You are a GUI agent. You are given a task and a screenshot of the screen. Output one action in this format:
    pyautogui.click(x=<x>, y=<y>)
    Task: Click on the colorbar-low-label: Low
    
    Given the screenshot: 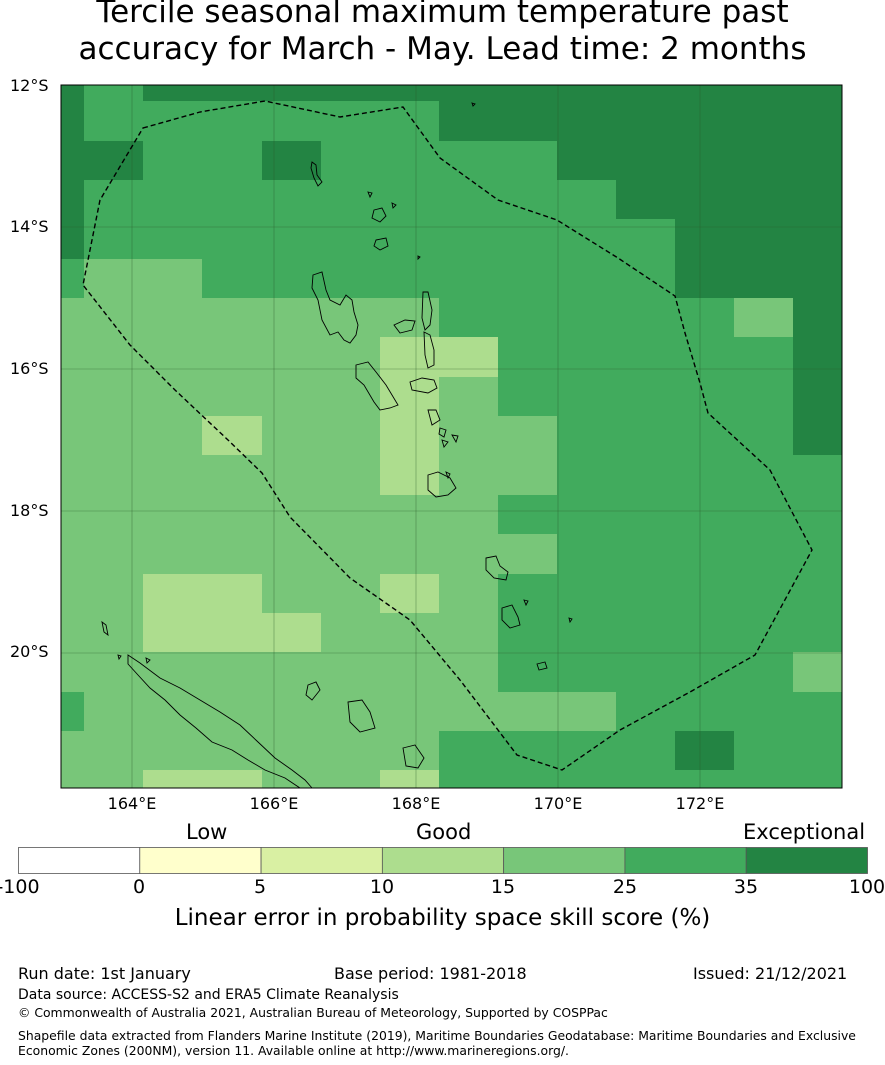 What is the action you would take?
    pyautogui.click(x=207, y=832)
    